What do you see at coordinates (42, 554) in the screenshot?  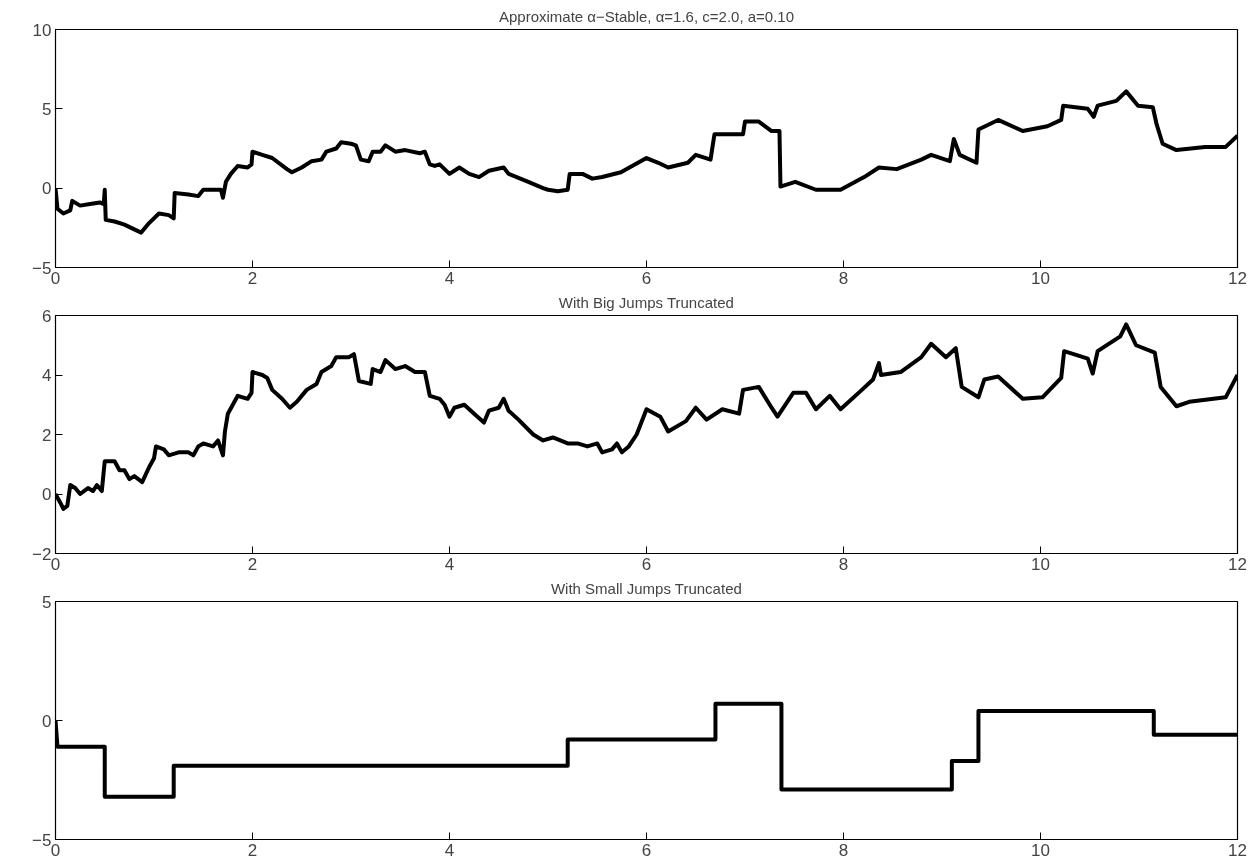 I see `y-tick-label: −2` at bounding box center [42, 554].